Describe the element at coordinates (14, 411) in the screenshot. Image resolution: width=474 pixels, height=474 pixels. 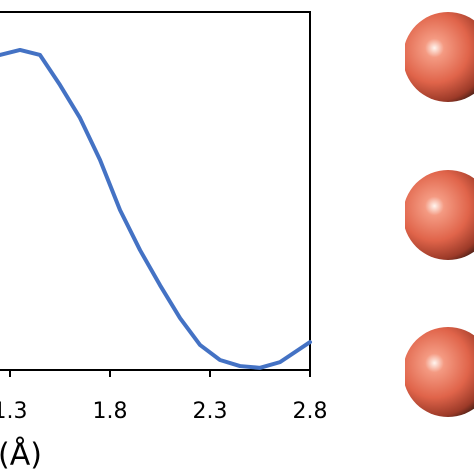
I see `x-tick-label: 1.3` at that location.